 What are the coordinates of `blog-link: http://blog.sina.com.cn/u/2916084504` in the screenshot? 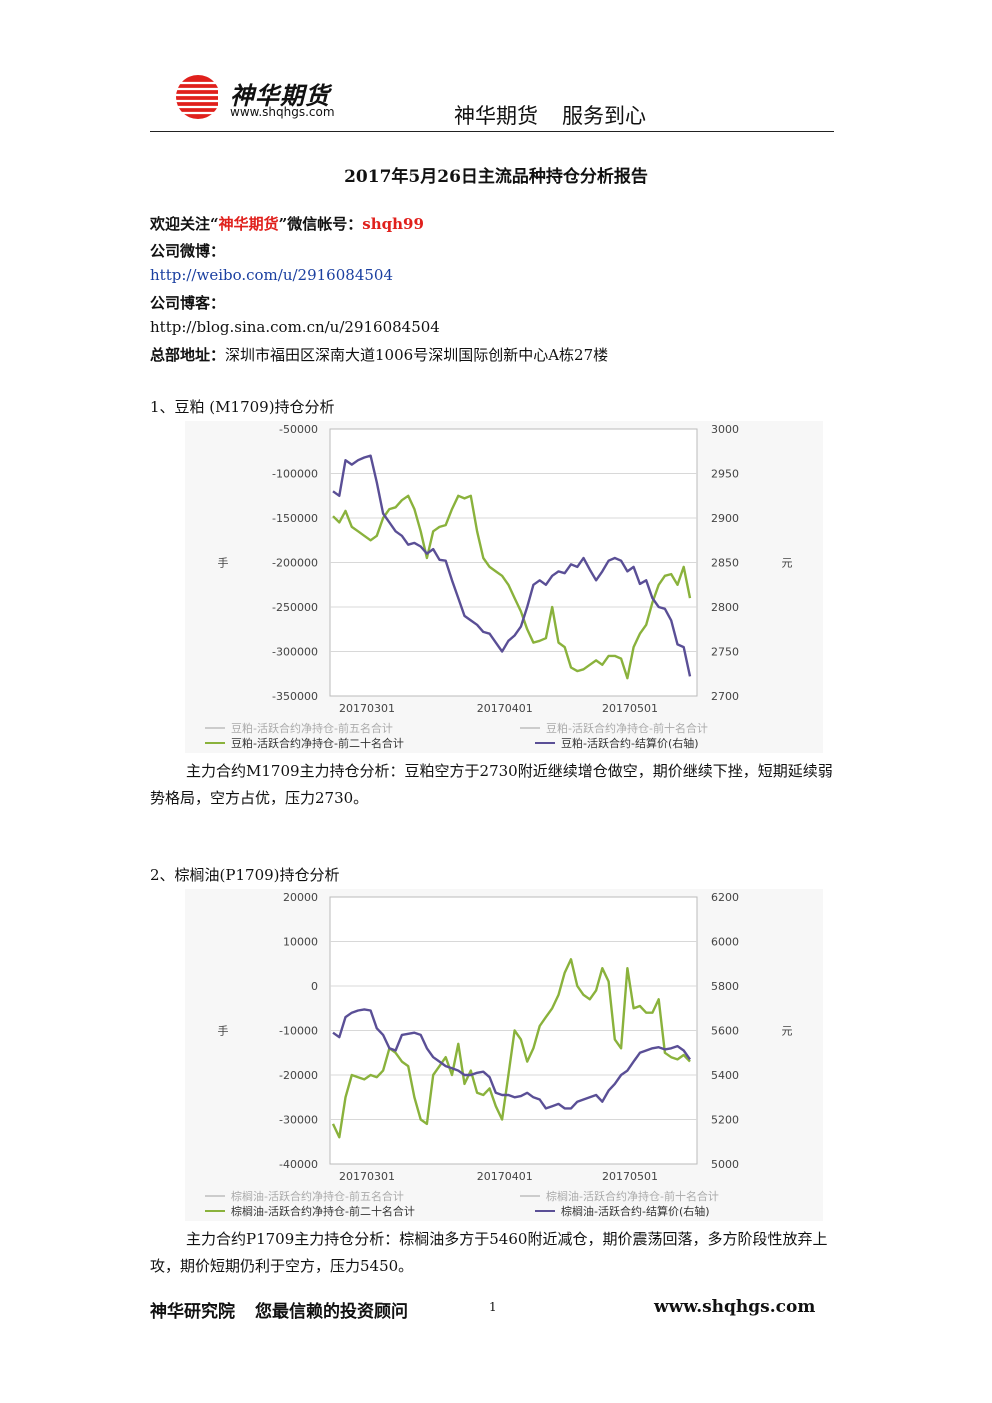 It's located at (295, 327).